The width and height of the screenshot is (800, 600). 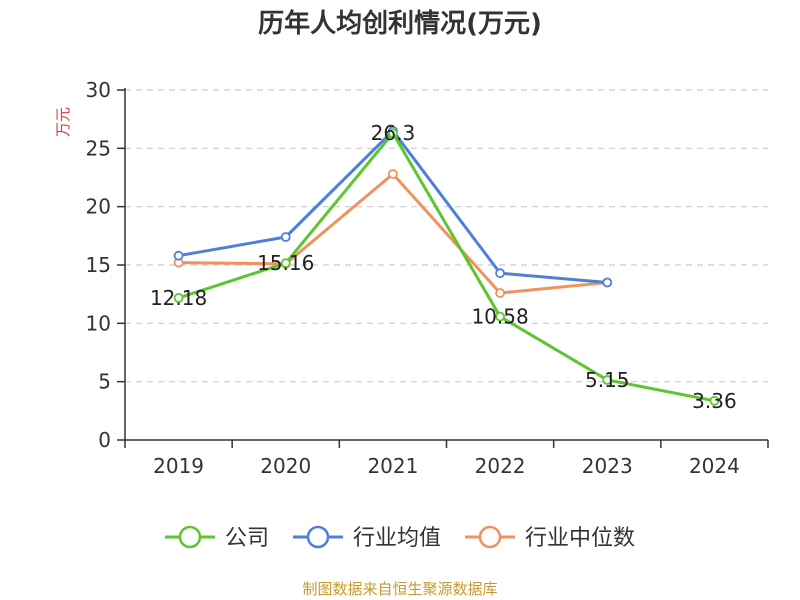 What do you see at coordinates (446, 466) in the screenshot?
I see `x-tick-labels: 2019 2020 2021 2022 2023 2024` at bounding box center [446, 466].